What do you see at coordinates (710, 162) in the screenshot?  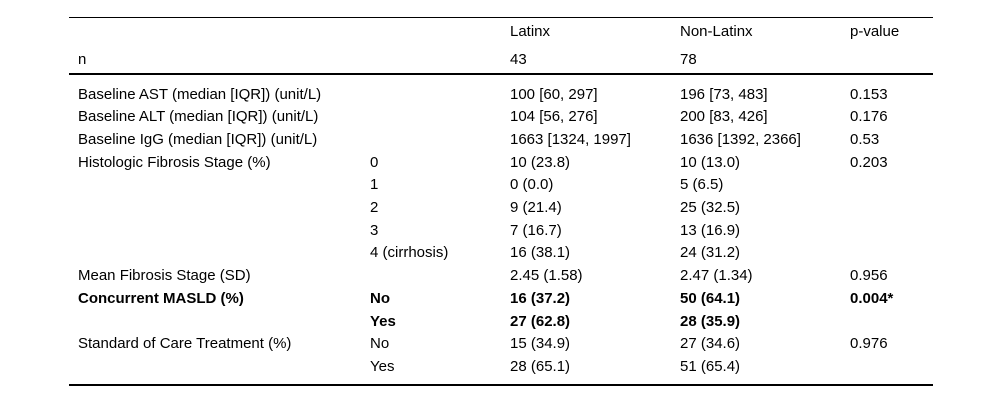 I see `cell-non-latinx: 10 (13.0)` at bounding box center [710, 162].